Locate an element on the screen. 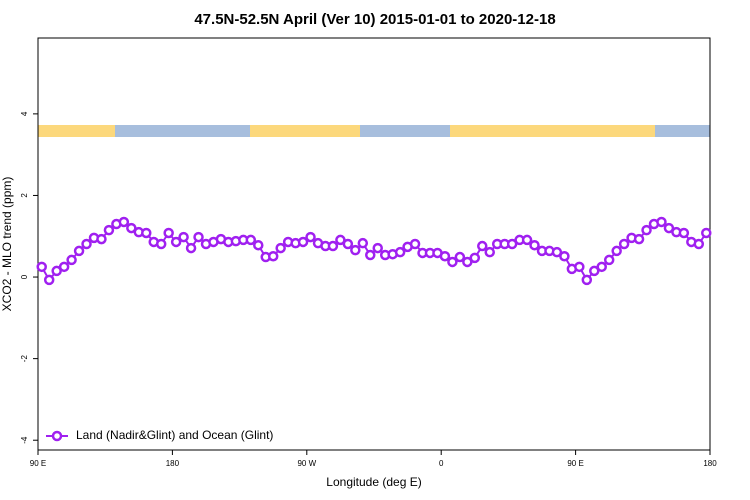 This screenshot has height=500, width=750. legend-label: Land (Nadir&Glint) and Ocean (Glint) is located at coordinates (174, 435).